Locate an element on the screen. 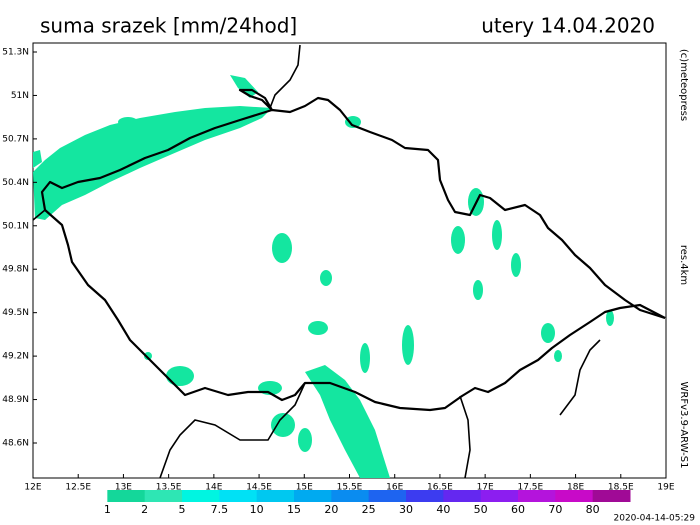  colorbar-label: 60 is located at coordinates (518, 509).